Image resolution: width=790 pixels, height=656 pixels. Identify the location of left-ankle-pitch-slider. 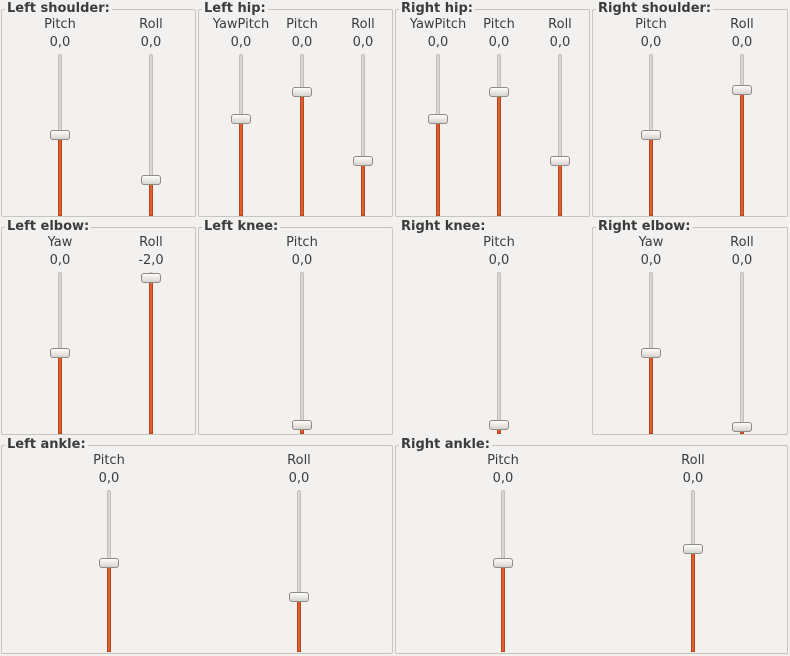
(109, 571).